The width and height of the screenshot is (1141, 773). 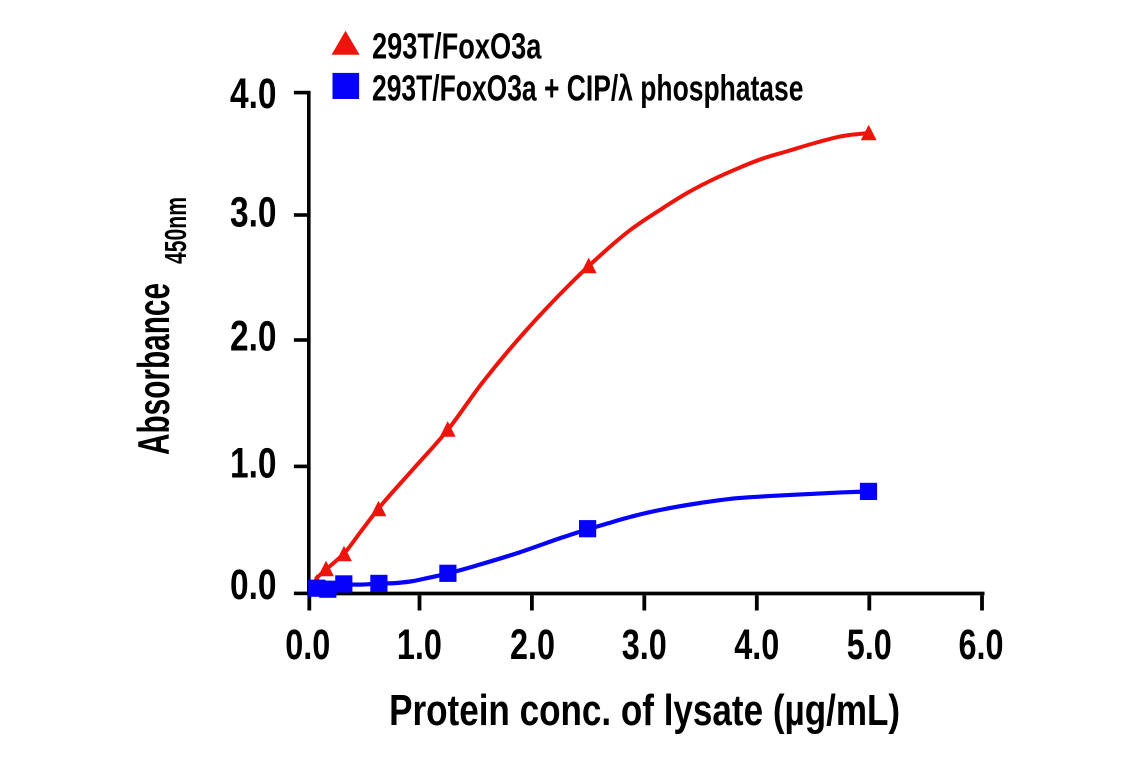 What do you see at coordinates (154, 369) in the screenshot?
I see `svg-text: Absorbance` at bounding box center [154, 369].